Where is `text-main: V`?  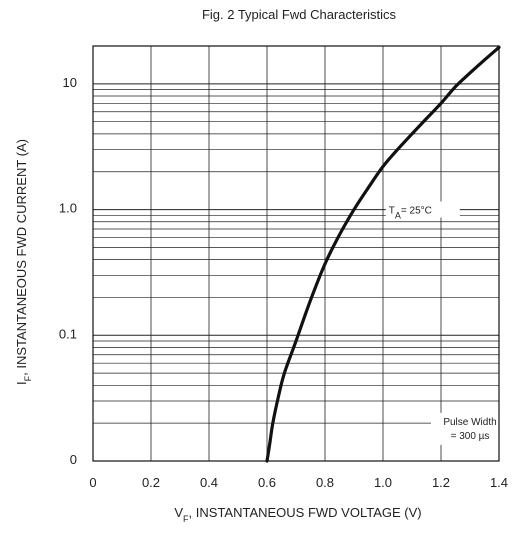 text-main: V is located at coordinates (178, 512).